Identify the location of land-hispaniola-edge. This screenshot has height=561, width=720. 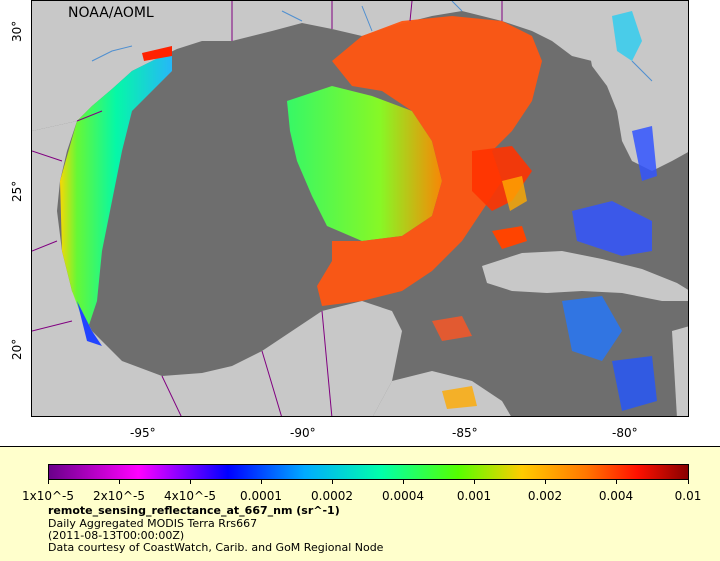
(680, 371).